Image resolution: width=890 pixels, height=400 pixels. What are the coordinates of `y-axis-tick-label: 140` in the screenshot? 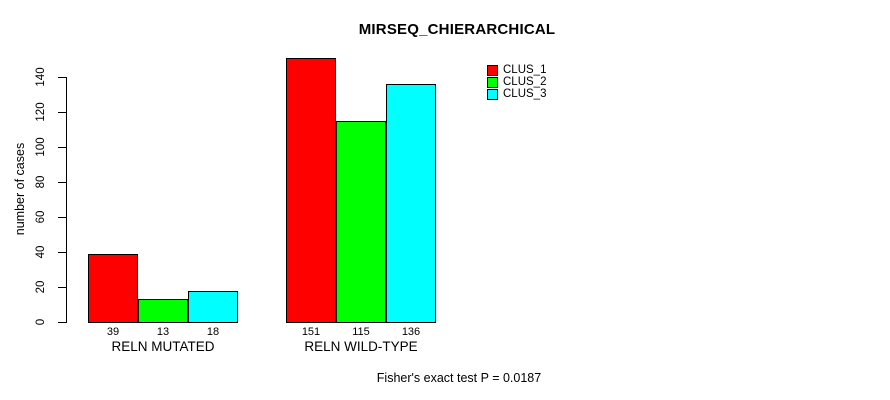 It's located at (41, 77).